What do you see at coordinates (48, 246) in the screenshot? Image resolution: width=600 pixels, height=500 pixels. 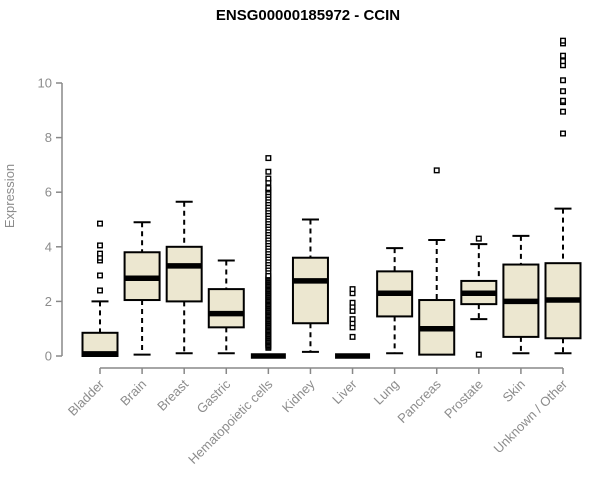 I see `y-tick-label: 4` at bounding box center [48, 246].